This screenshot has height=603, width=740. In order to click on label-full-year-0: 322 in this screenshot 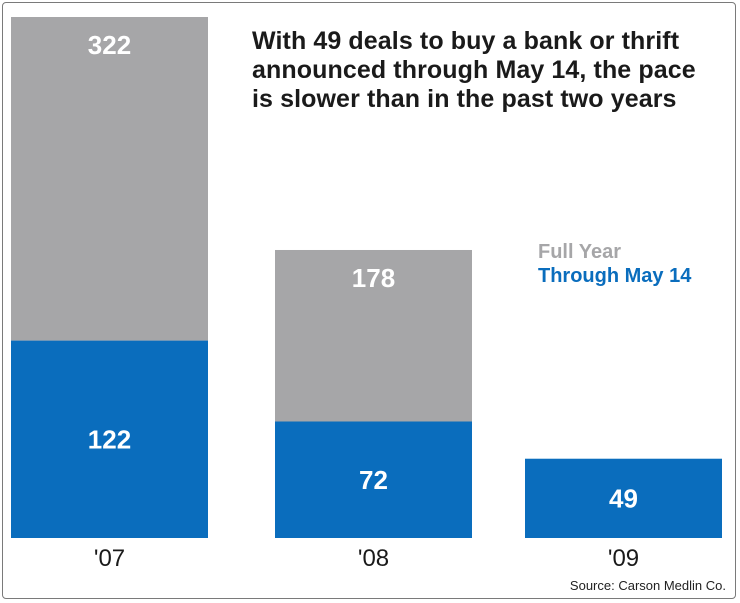, I will do `click(109, 45)`.